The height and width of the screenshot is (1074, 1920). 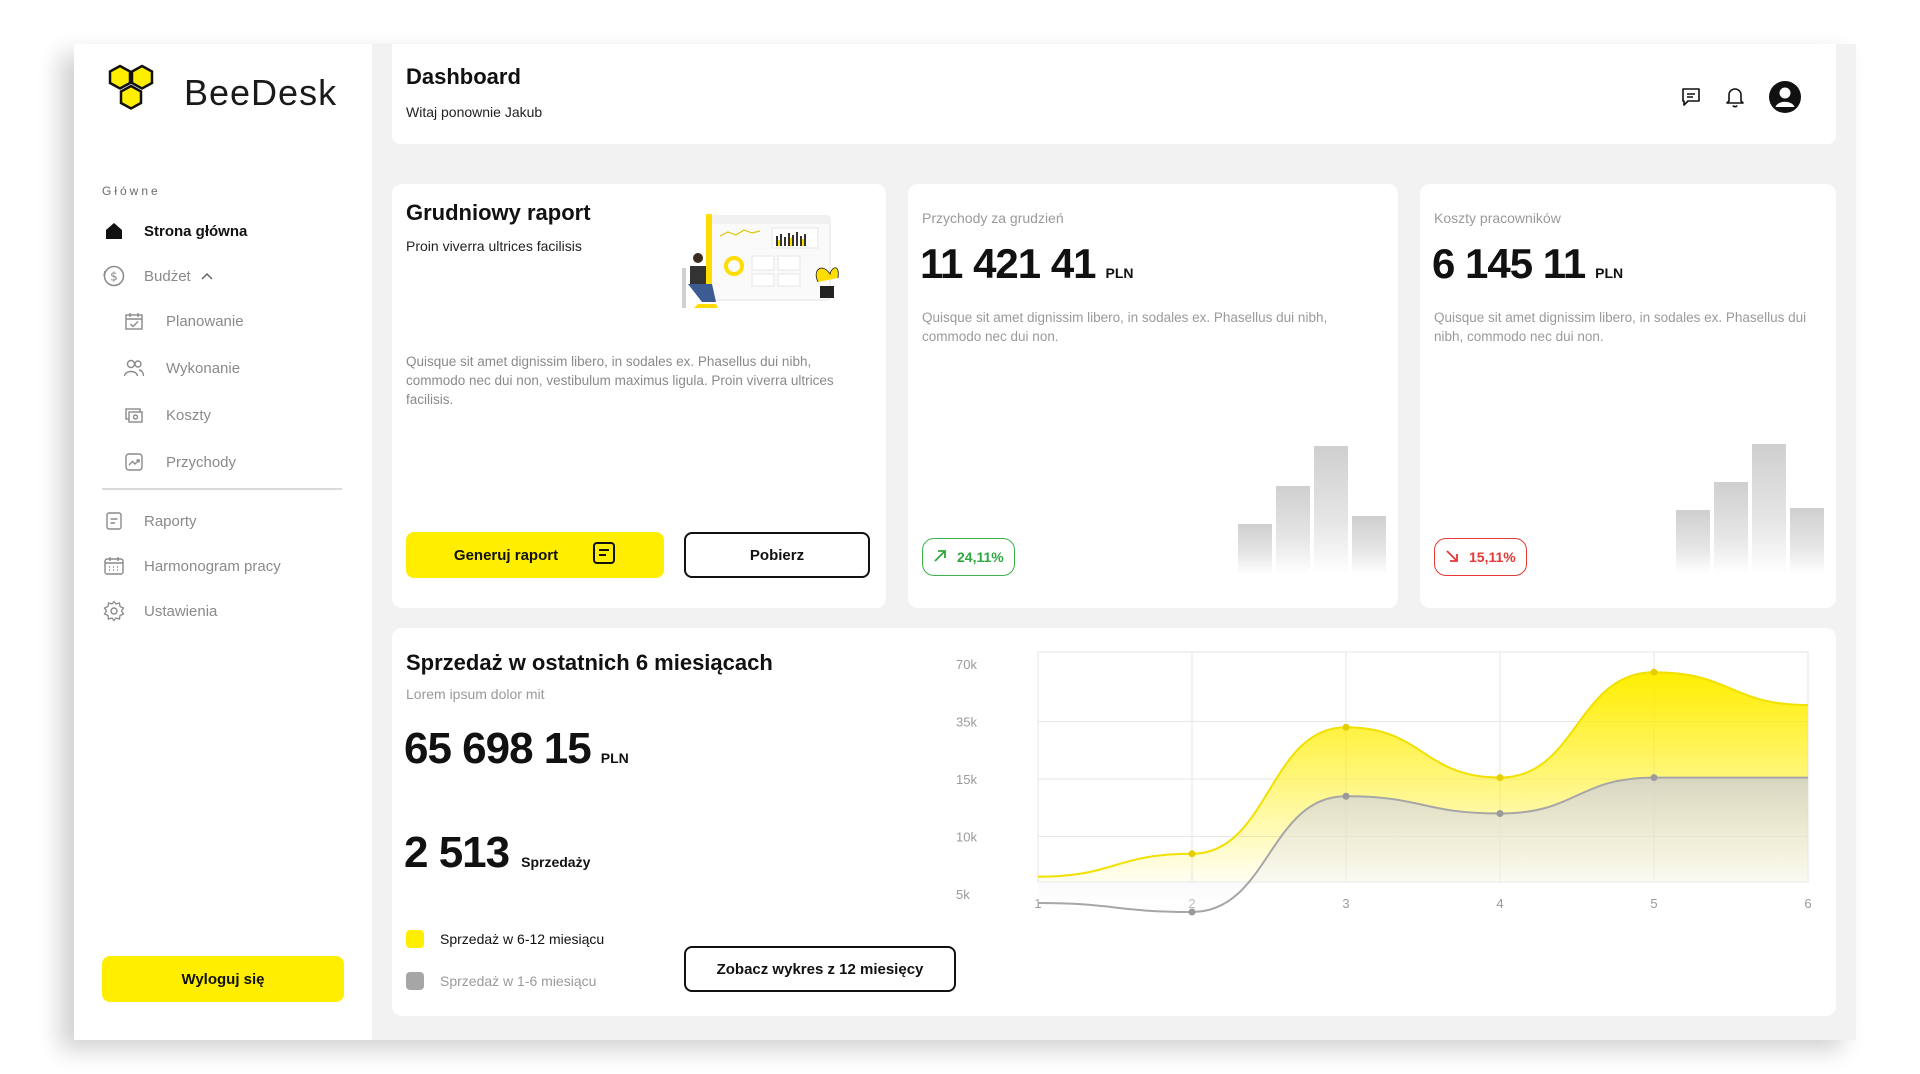 I want to click on sidebar-item-schedule: Harmonogram pracy, so click(x=222, y=566).